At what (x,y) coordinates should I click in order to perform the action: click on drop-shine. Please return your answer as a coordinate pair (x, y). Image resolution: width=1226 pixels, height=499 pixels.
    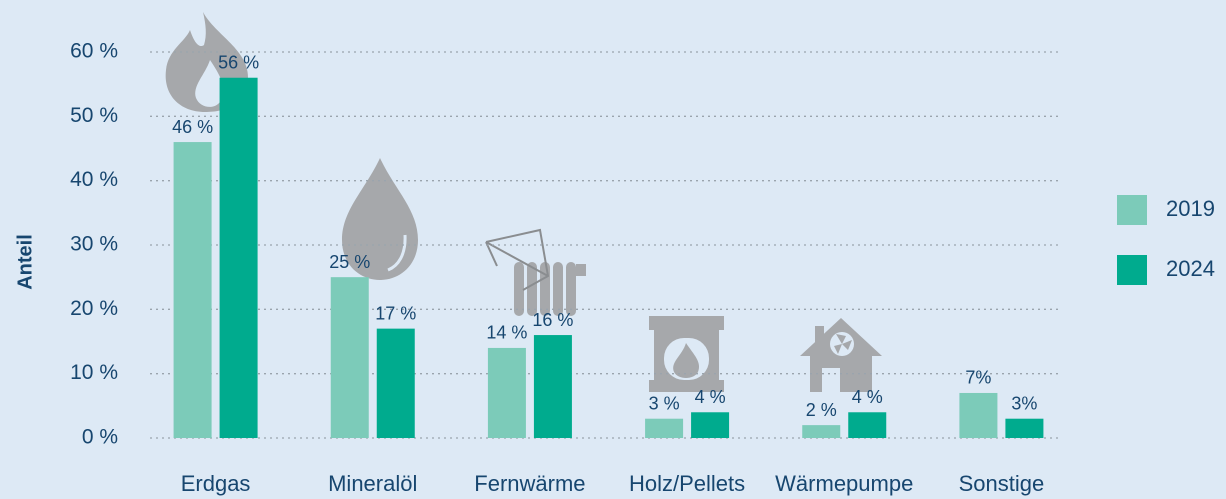
    Looking at the image, I should click on (397, 253).